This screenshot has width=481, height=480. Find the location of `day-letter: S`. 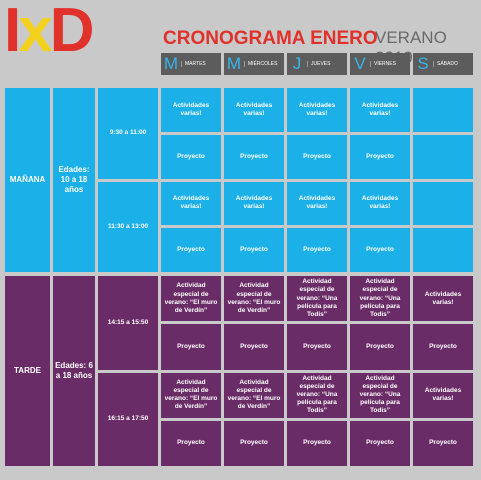

day-letter: S is located at coordinates (423, 63).